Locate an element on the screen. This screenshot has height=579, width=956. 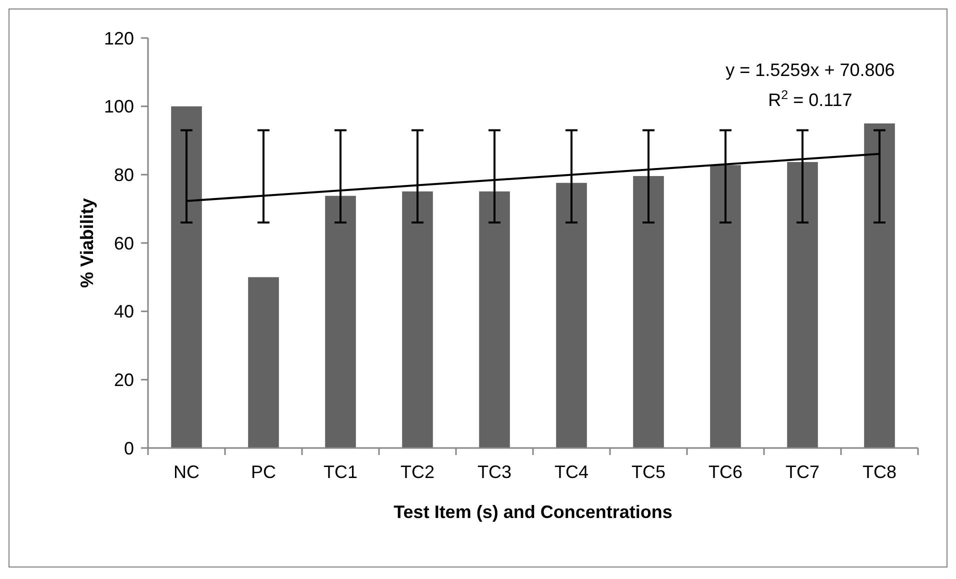
y-tick-label: 120 is located at coordinates (119, 38).